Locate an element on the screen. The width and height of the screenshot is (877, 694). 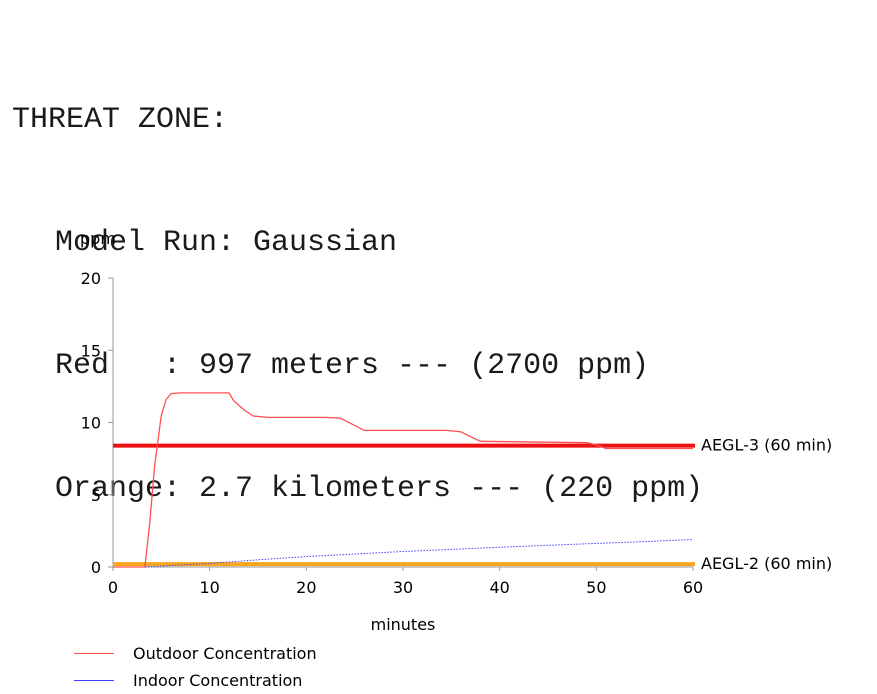
x-tick-label: 60 is located at coordinates (693, 587).